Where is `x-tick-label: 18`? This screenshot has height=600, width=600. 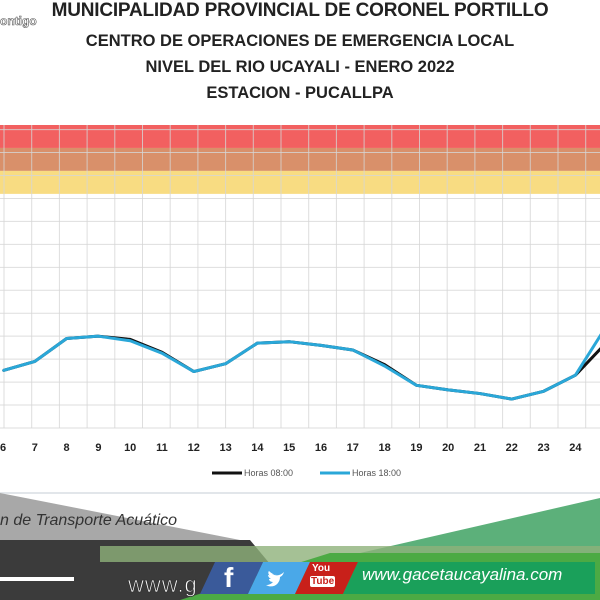 x-tick-label: 18 is located at coordinates (384, 448).